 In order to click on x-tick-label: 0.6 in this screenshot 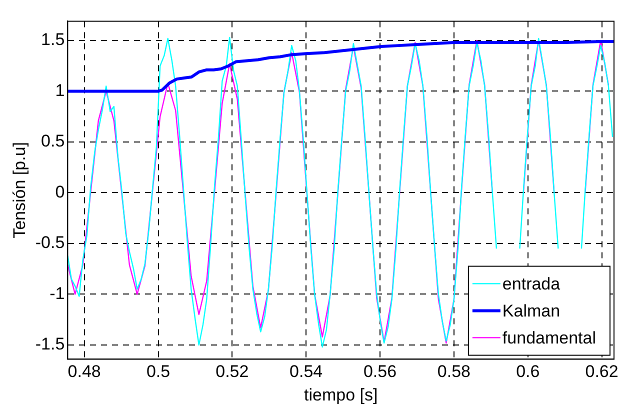, I will do `click(528, 372)`.